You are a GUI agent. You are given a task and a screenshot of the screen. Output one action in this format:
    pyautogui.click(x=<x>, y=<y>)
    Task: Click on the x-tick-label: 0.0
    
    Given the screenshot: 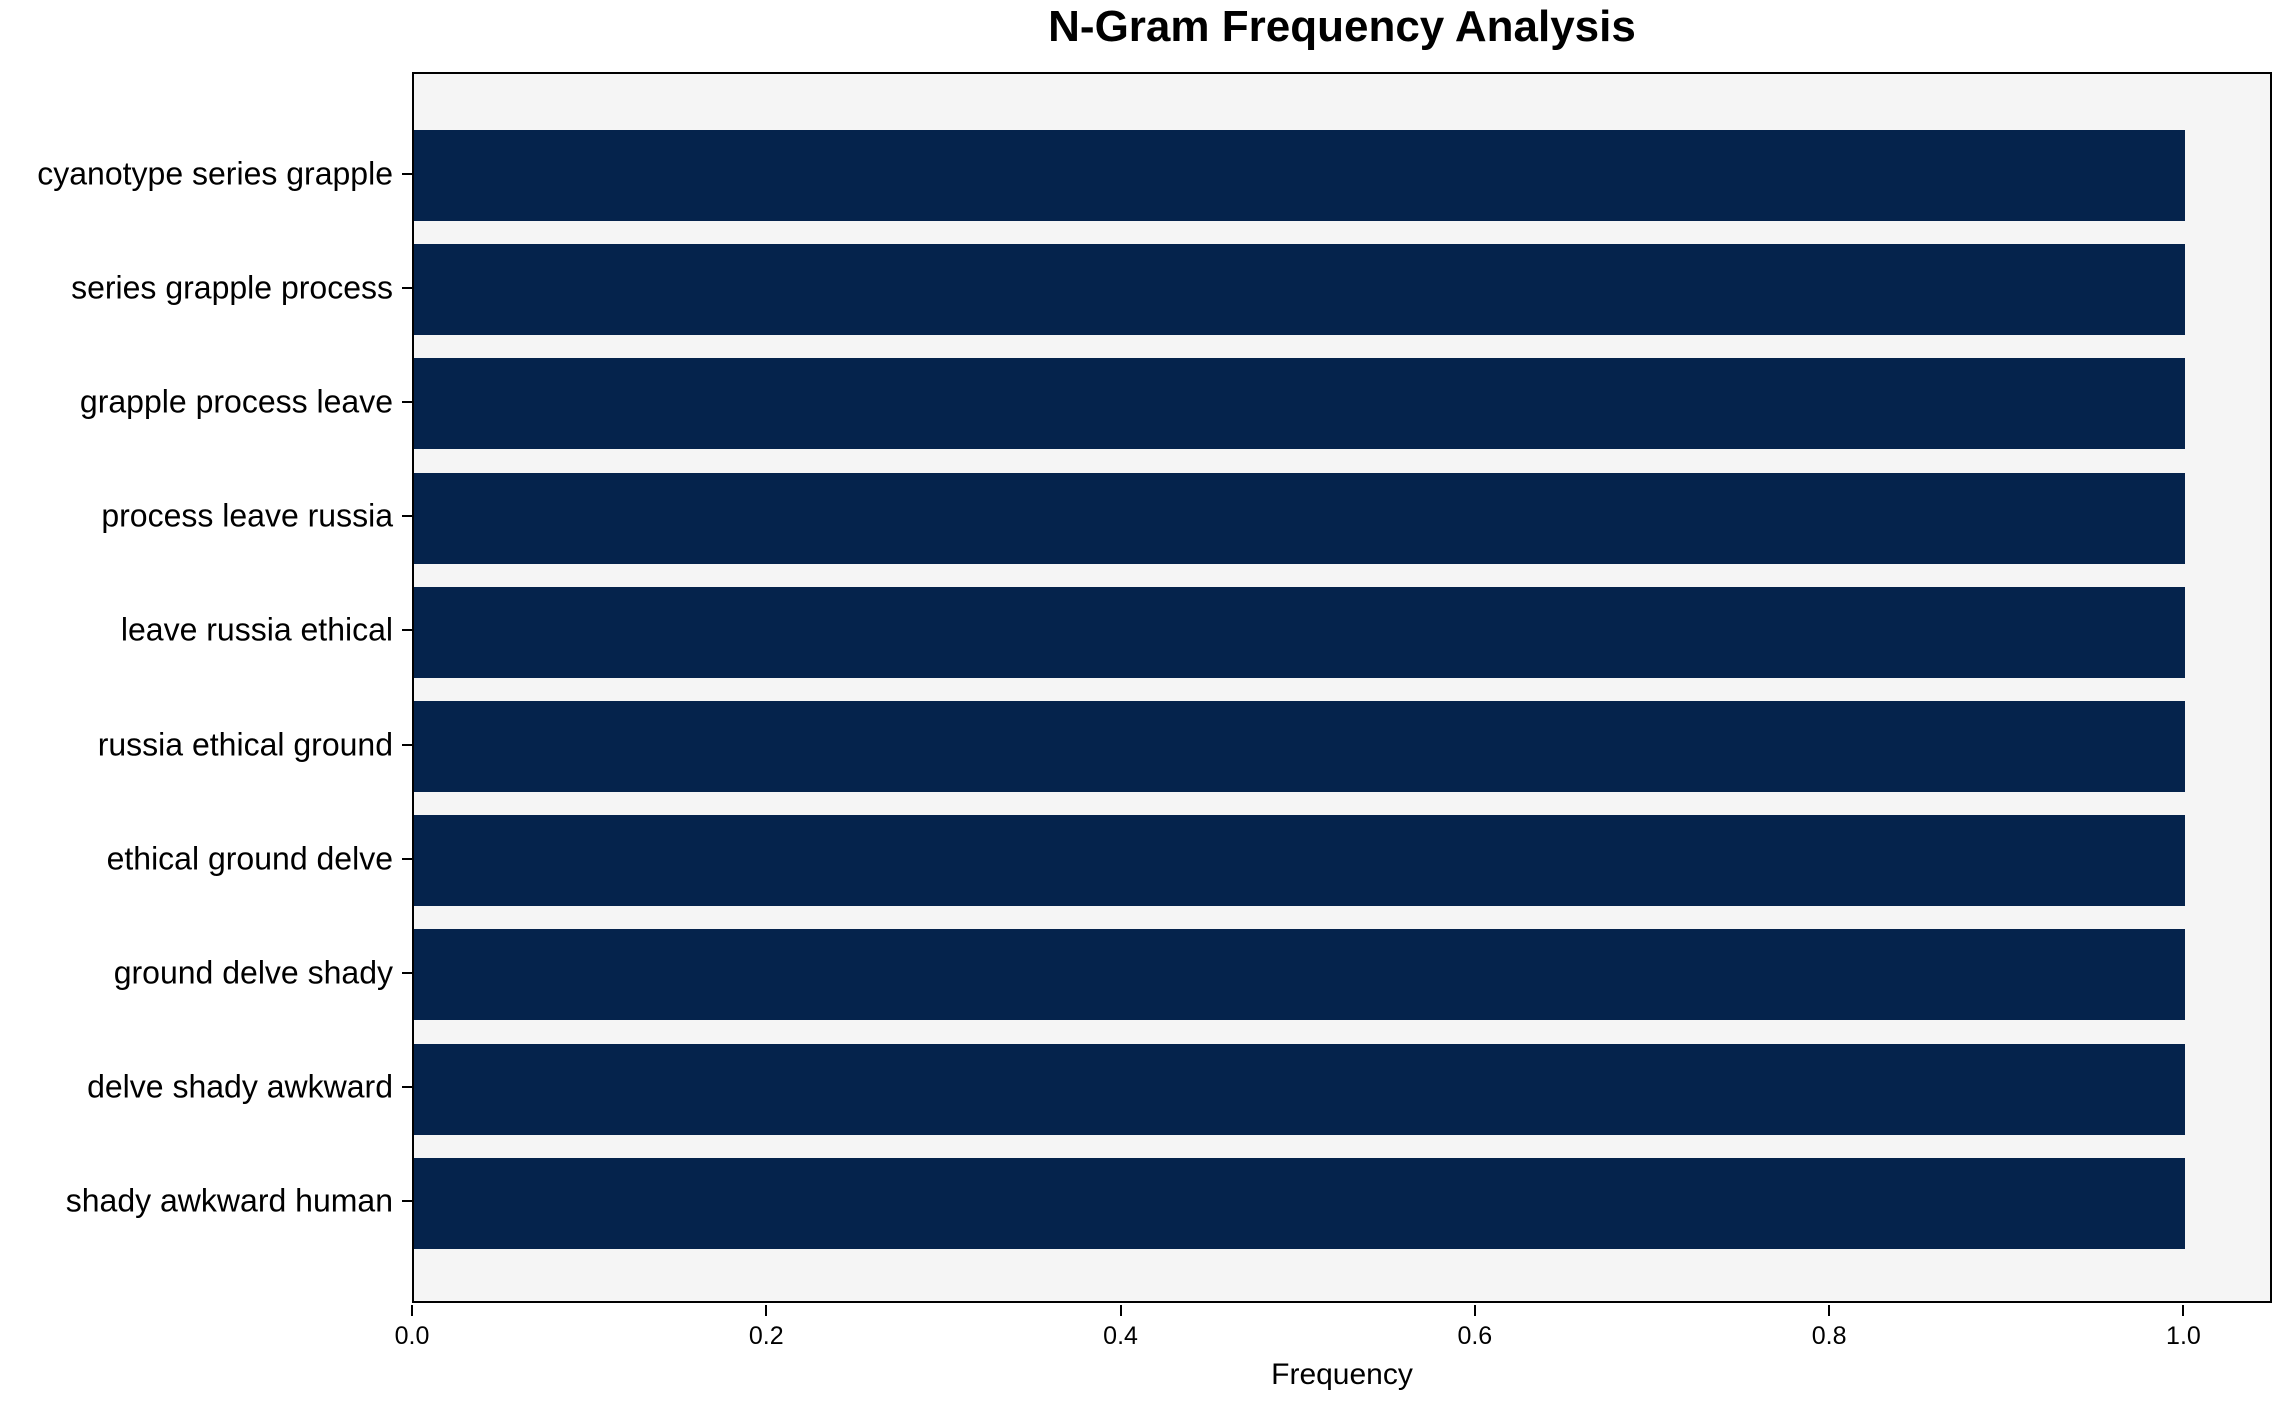 What is the action you would take?
    pyautogui.click(x=412, y=1336)
    